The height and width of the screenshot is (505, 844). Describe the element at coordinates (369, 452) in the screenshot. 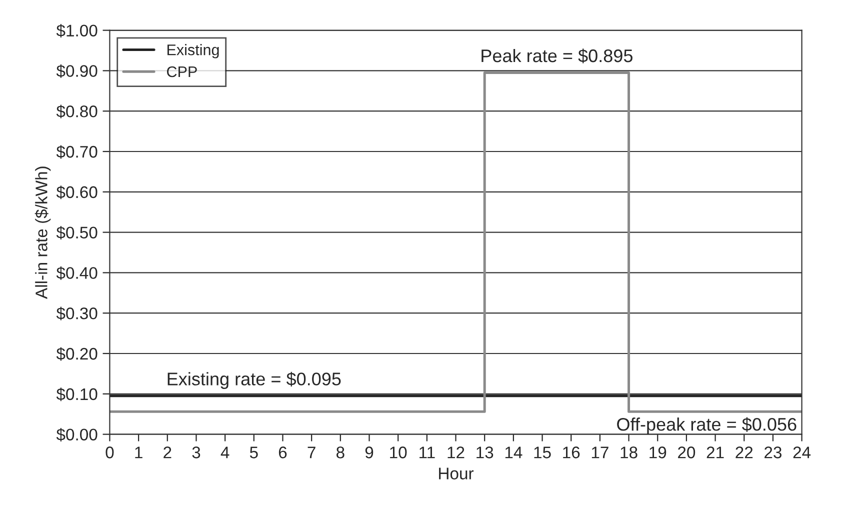

I see `x-tick-label: 9` at that location.